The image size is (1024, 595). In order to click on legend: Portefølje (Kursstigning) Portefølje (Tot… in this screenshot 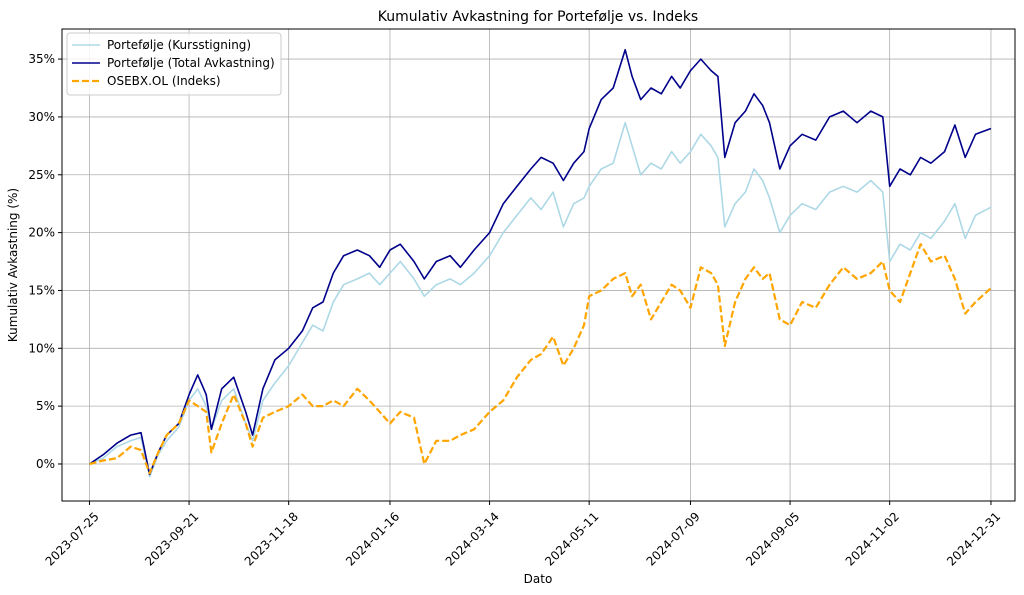, I will do `click(174, 64)`.